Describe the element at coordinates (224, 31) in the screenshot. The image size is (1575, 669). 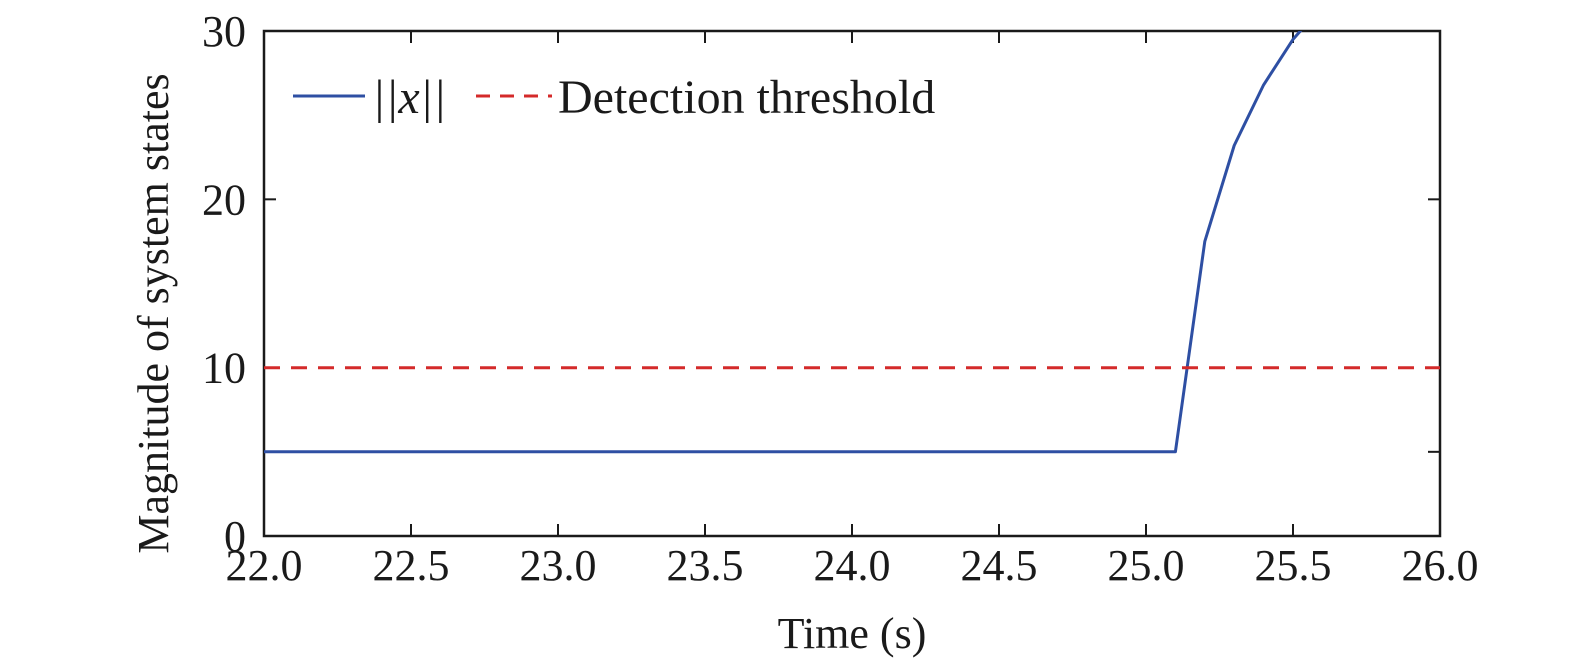
I see `y-tick-label: 30` at that location.